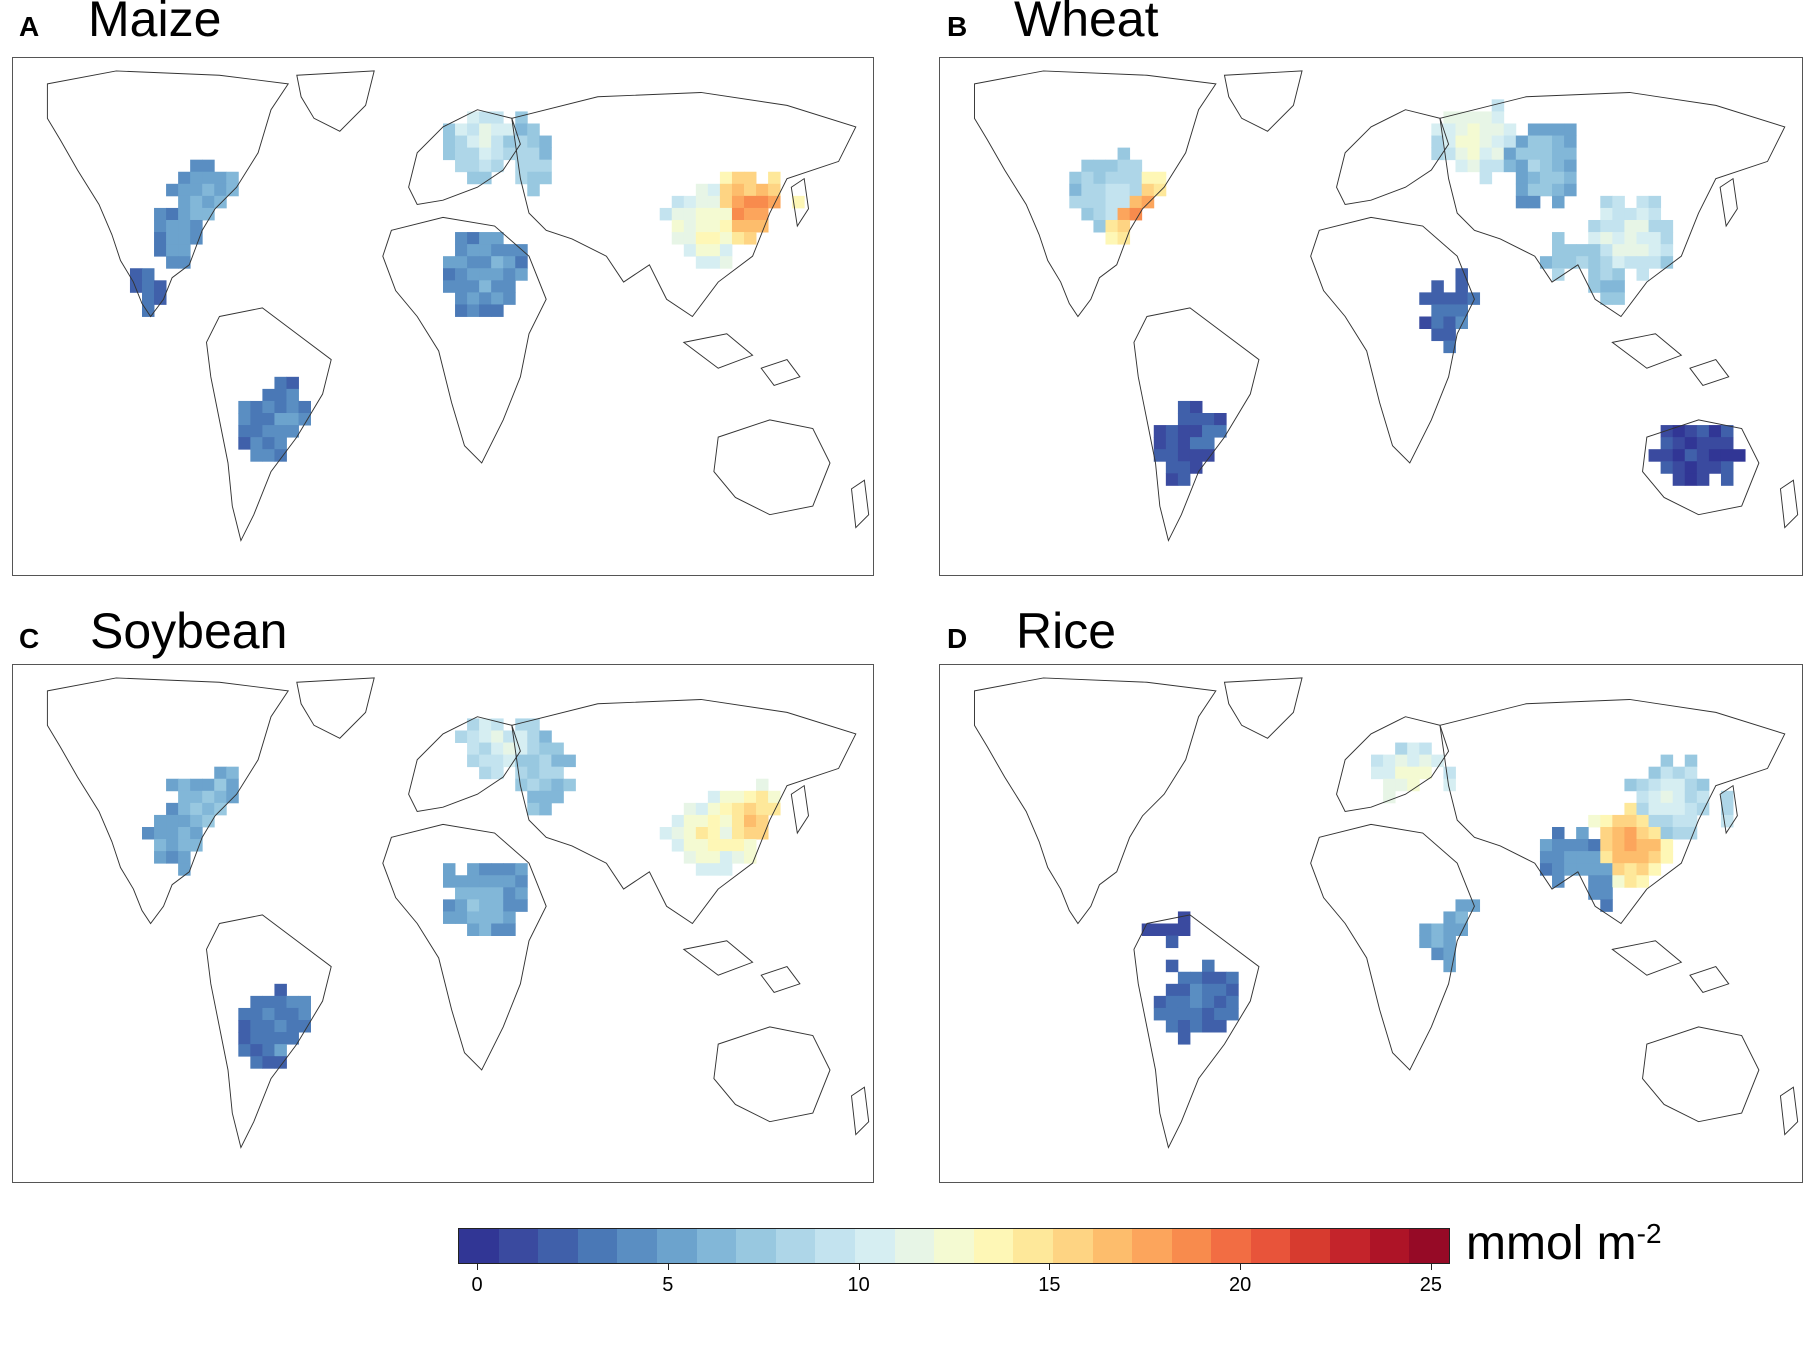 This screenshot has width=1807, height=1349. Describe the element at coordinates (1564, 1243) in the screenshot. I see `colorbar-unit: mmol m-2` at that location.